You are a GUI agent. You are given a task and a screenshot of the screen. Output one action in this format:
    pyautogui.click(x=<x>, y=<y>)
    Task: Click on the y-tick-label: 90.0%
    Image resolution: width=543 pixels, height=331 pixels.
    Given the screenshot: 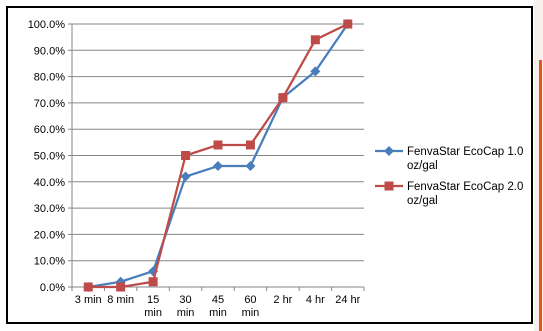 What is the action you would take?
    pyautogui.click(x=49, y=51)
    